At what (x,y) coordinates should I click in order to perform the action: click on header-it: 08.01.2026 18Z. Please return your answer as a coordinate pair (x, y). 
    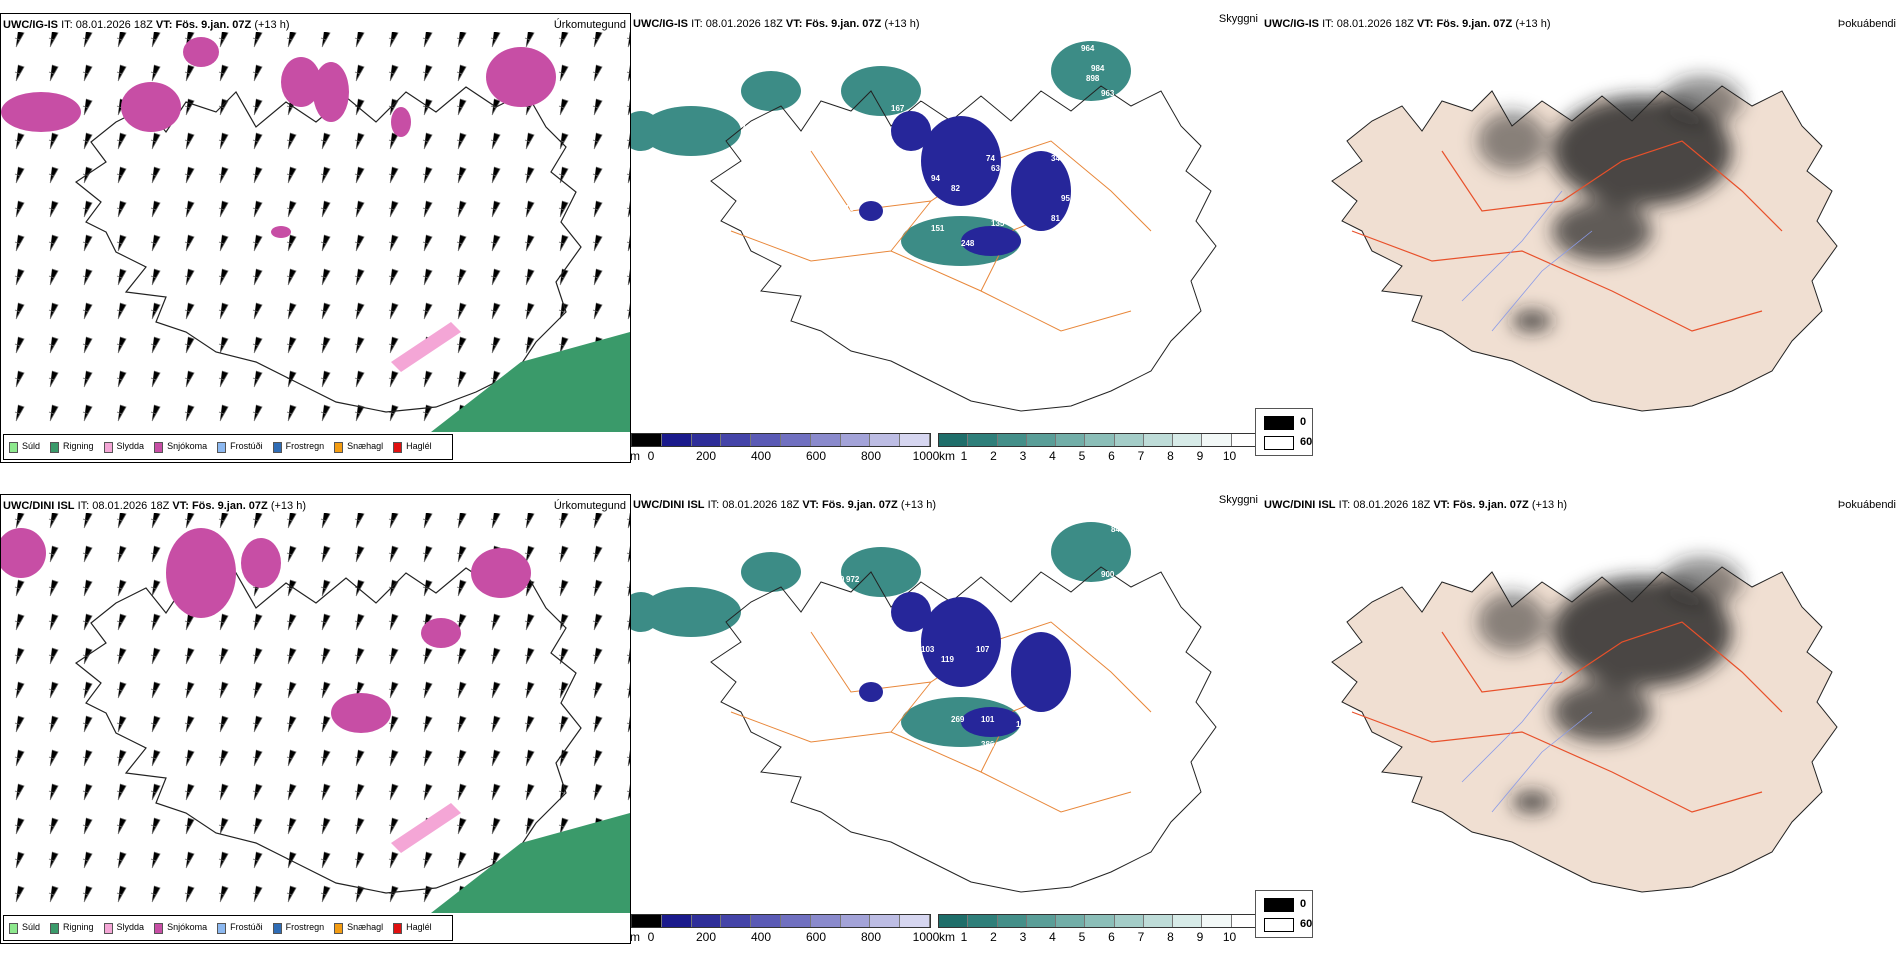
    Looking at the image, I should click on (1392, 505).